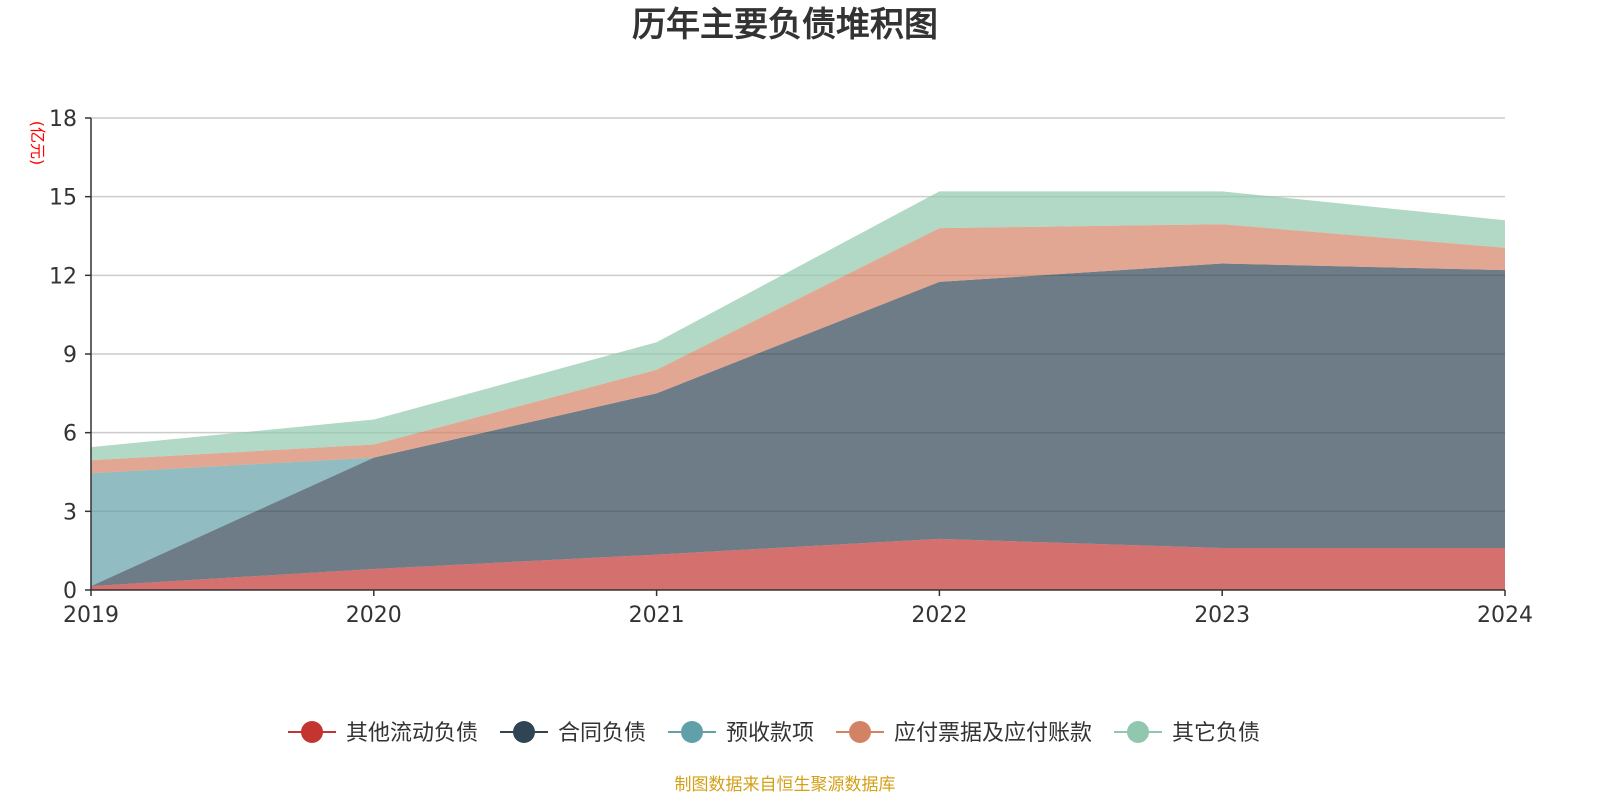 The image size is (1600, 800). I want to click on source-note: 制图数据来自恒生聚源数据库, so click(785, 785).